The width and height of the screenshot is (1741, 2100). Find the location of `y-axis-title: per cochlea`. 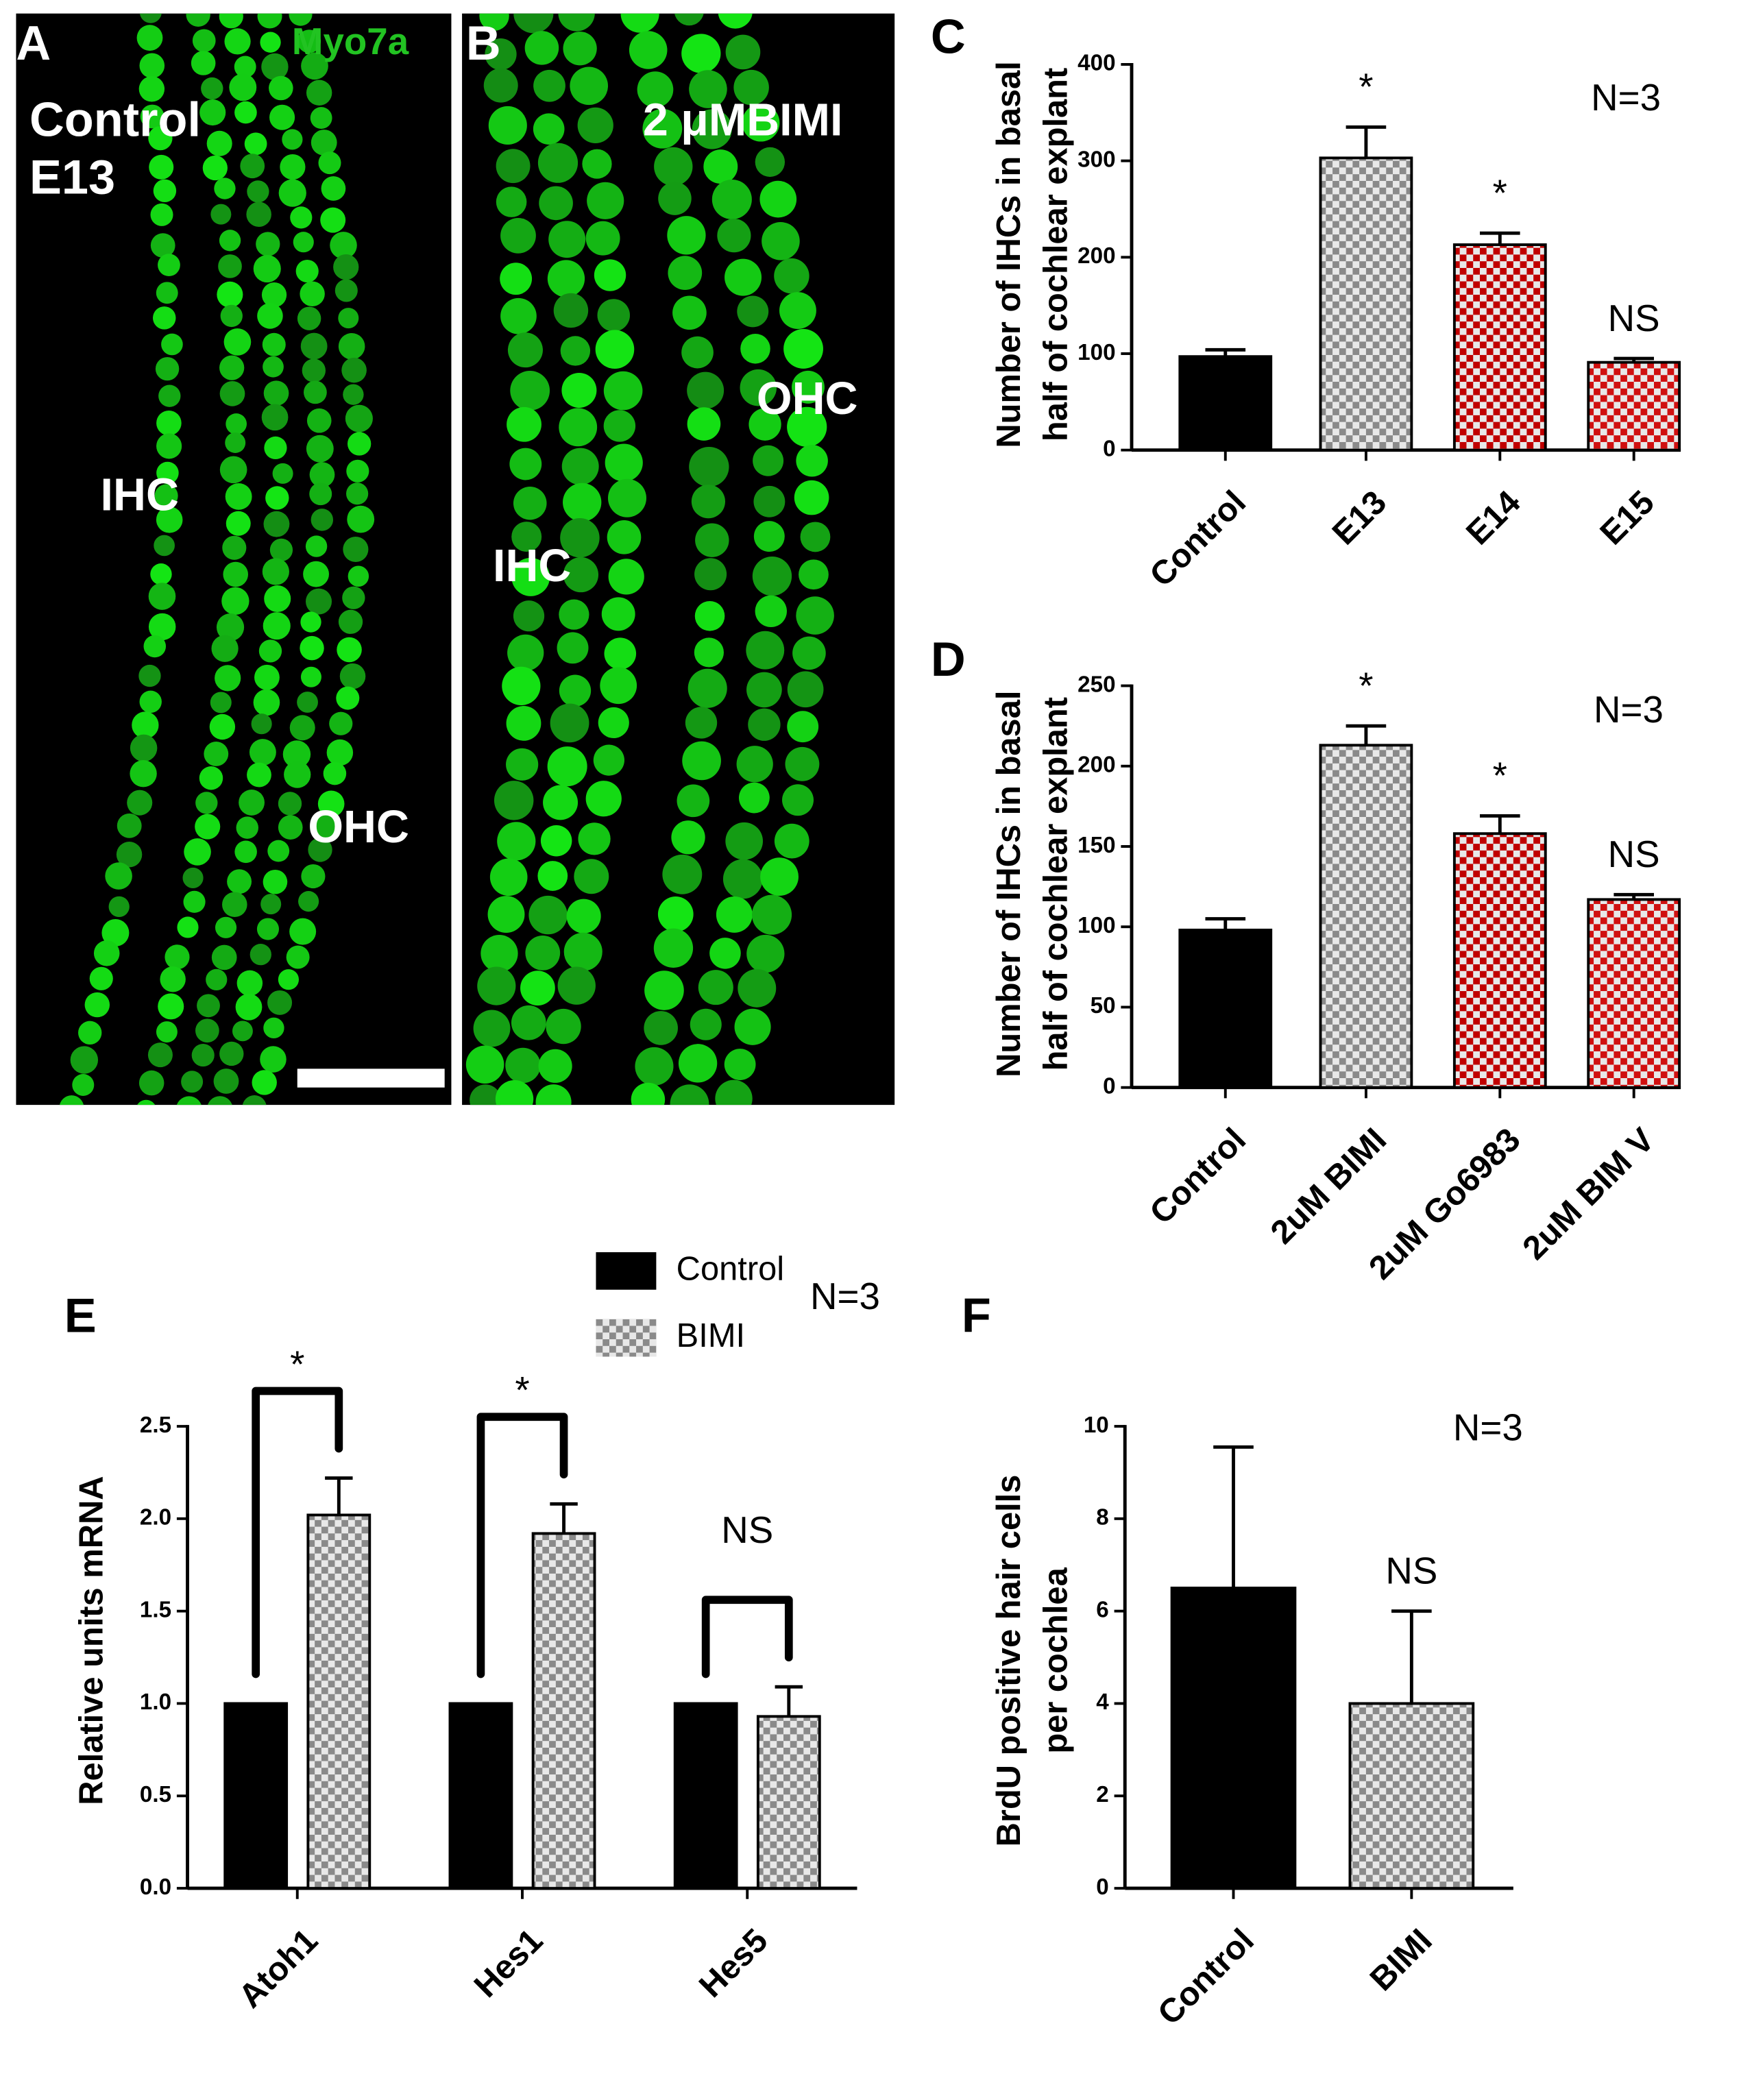

y-axis-title: per cochlea is located at coordinates (1055, 1660).